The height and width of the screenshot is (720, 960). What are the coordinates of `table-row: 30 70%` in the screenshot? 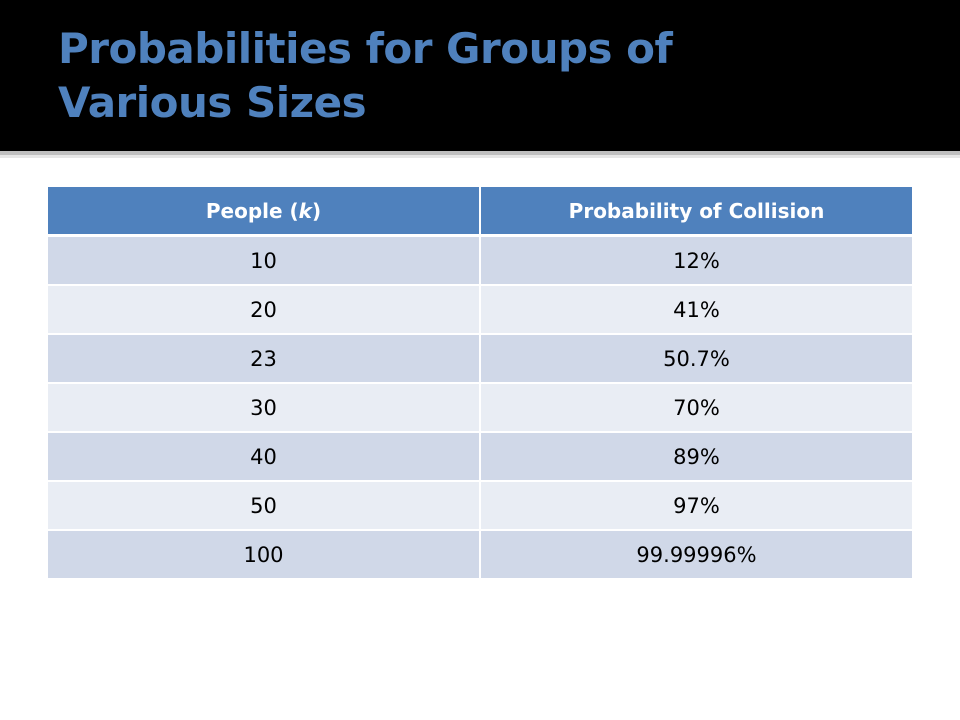 It's located at (480, 408).